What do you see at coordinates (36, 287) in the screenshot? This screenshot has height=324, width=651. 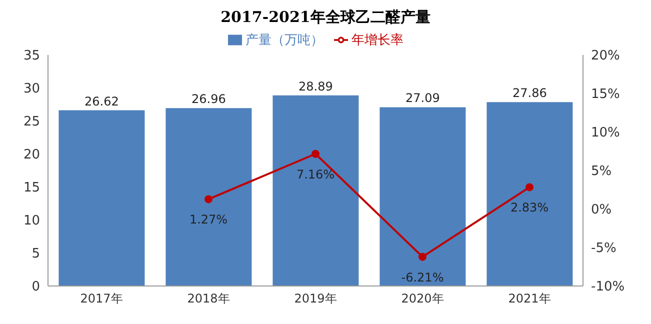 I see `y-tick-label: 0` at bounding box center [36, 287].